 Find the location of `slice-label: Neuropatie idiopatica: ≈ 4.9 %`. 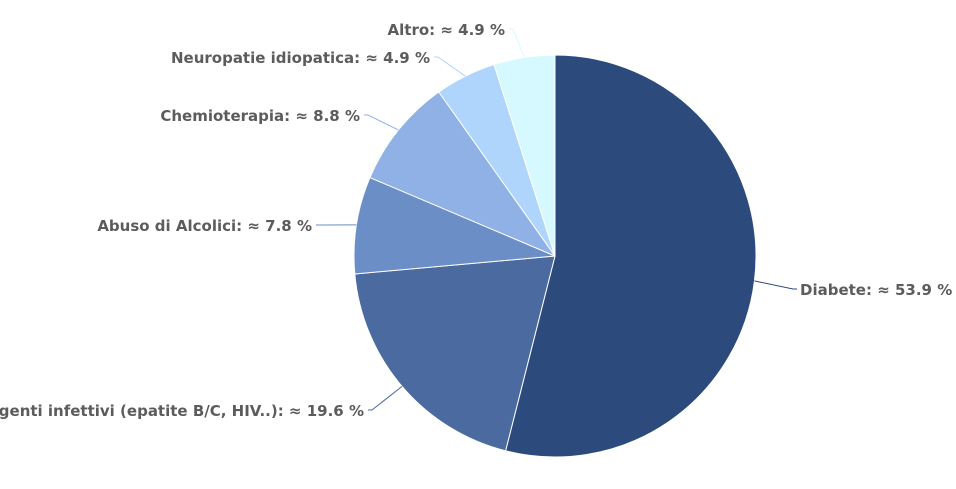

slice-label: Neuropatie idiopatica: ≈ 4.9 % is located at coordinates (300, 58).